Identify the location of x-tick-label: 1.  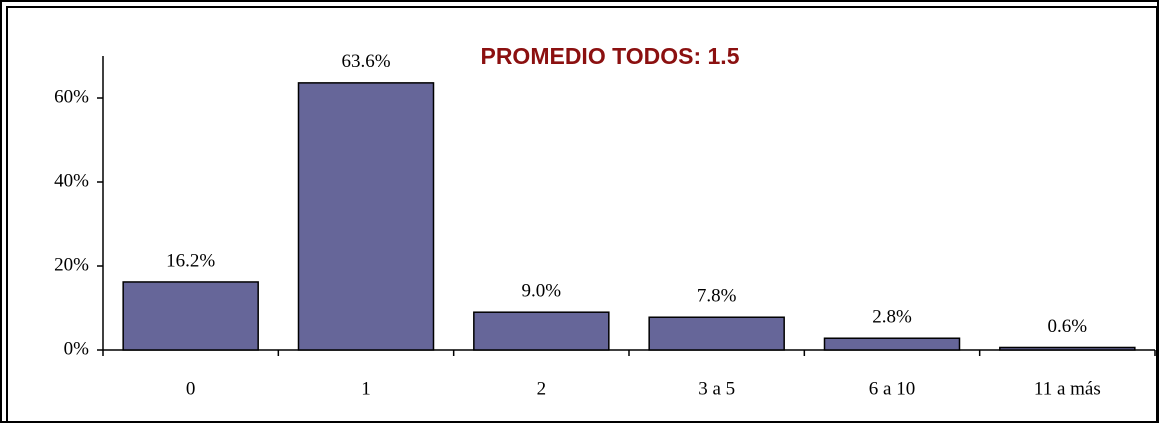
(366, 388).